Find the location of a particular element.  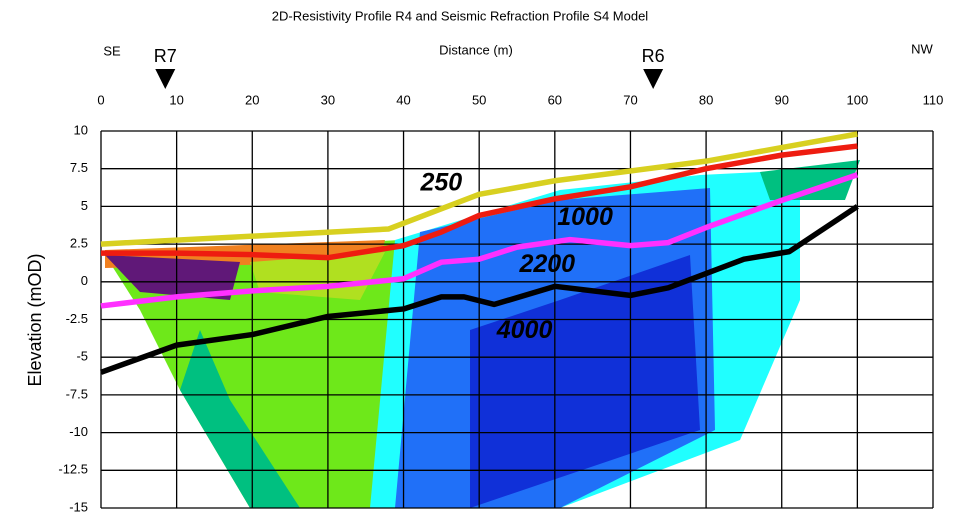

x-tick-label: 90 is located at coordinates (781, 99).